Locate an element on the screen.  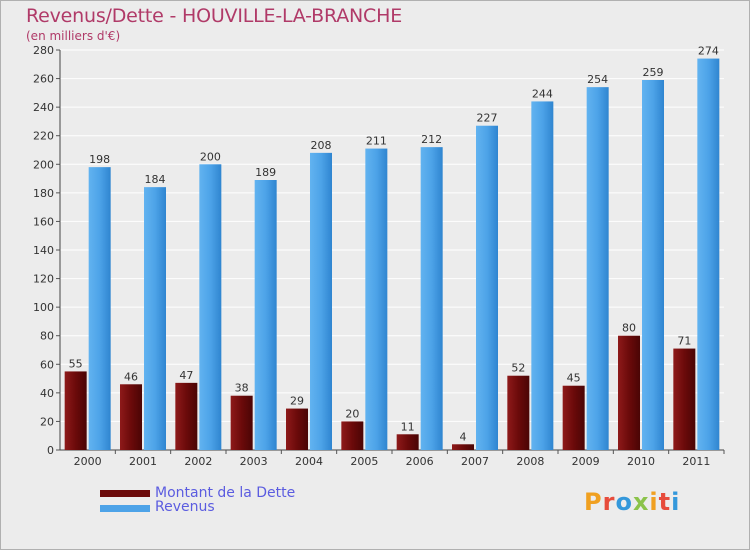
x-tick-label: 2006 is located at coordinates (420, 461).